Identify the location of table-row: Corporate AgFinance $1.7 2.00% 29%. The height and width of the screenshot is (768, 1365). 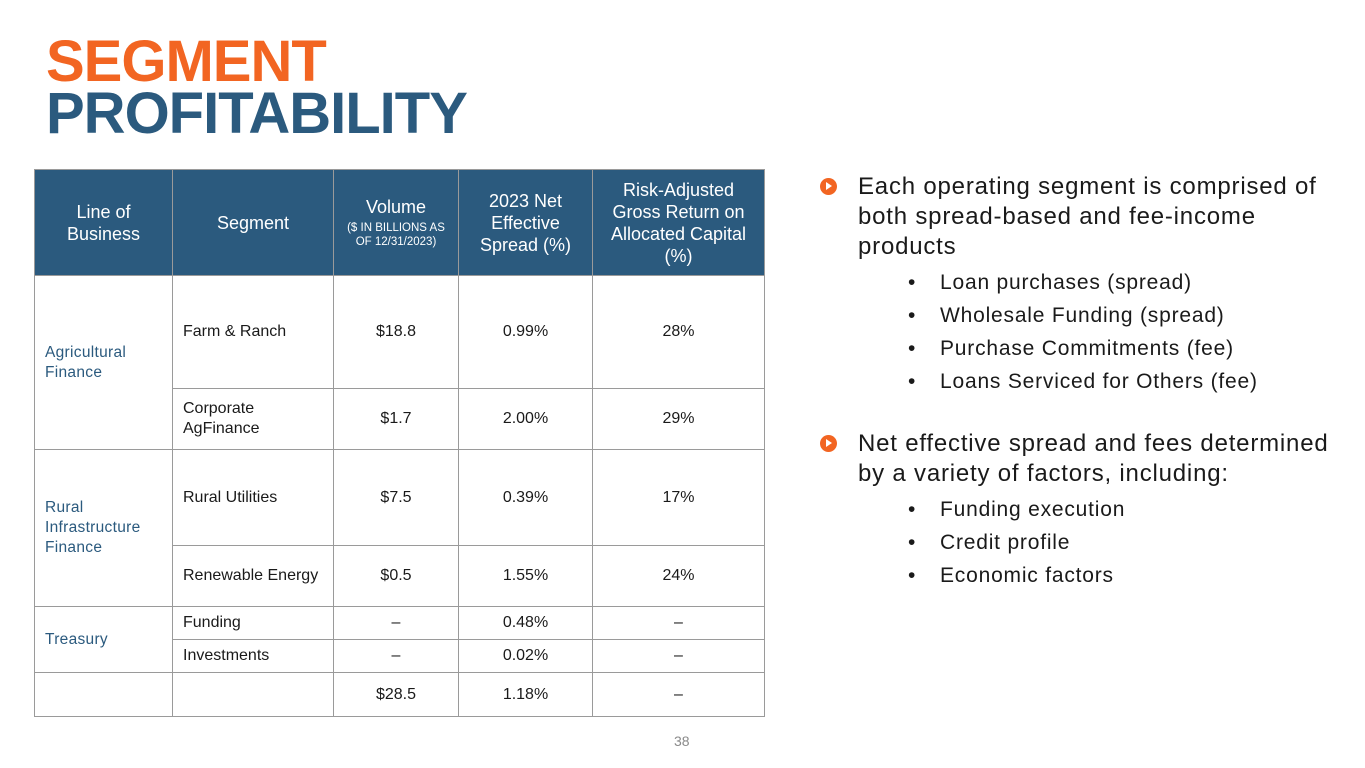
(400, 419).